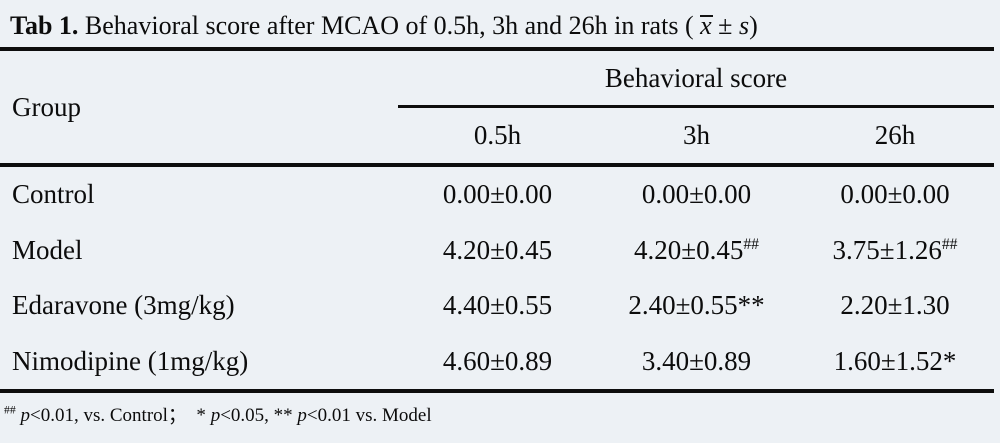 Image resolution: width=1000 pixels, height=443 pixels. I want to click on cell-value: 1.60±1.52*, so click(895, 360).